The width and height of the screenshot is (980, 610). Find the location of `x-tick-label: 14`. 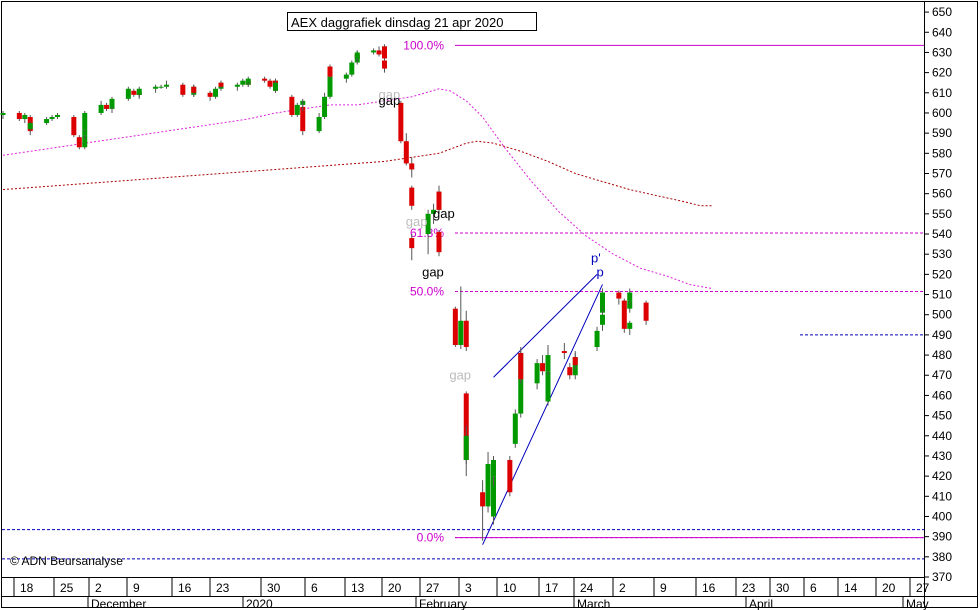

x-tick-label: 14 is located at coordinates (851, 588).